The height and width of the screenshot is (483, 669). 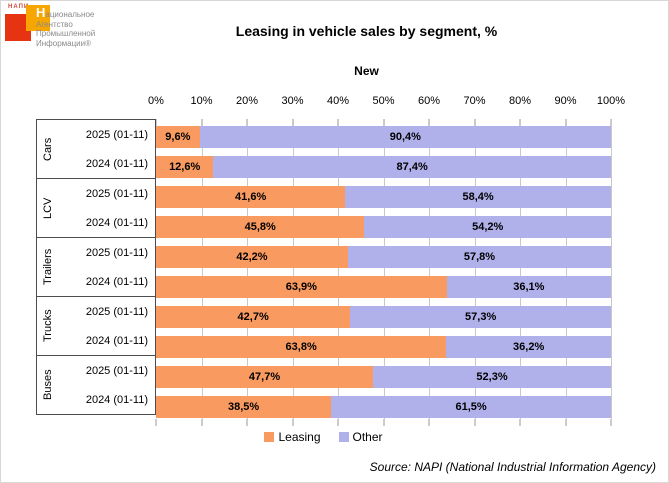 What do you see at coordinates (70, 14) in the screenshot?
I see `org-name-rest: ациональное` at bounding box center [70, 14].